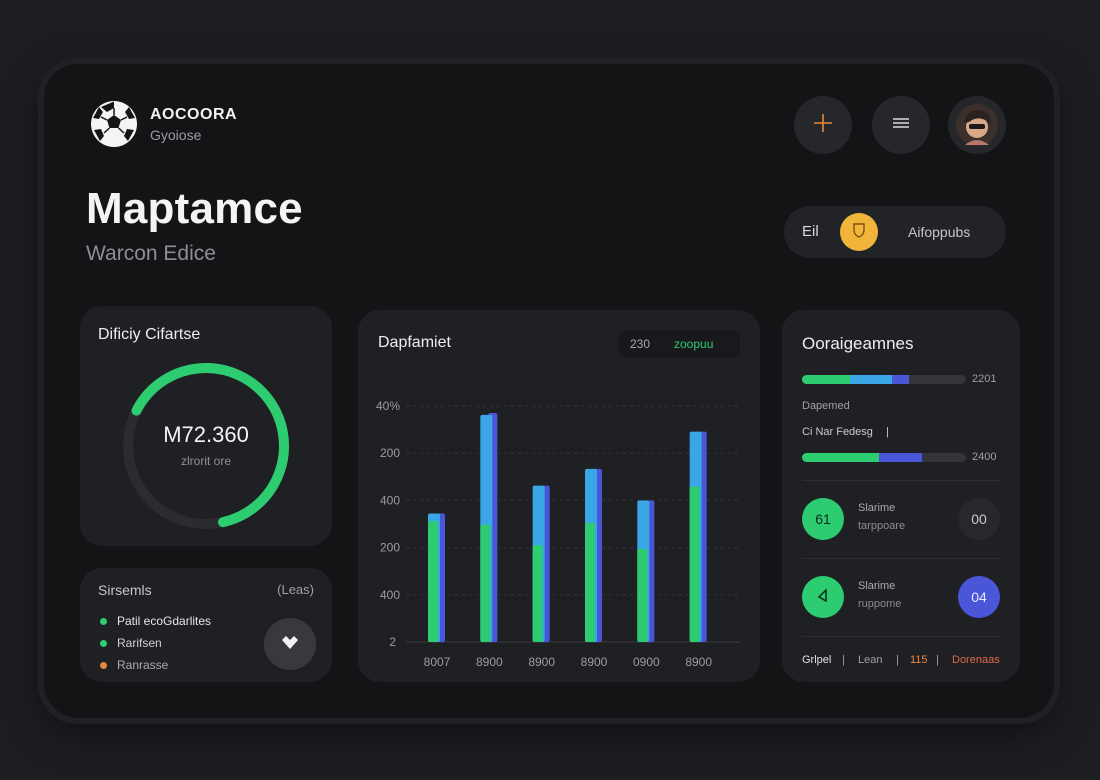 The height and width of the screenshot is (780, 1100). Describe the element at coordinates (810, 231) in the screenshot. I see `toggle-left-label: Eil` at that location.